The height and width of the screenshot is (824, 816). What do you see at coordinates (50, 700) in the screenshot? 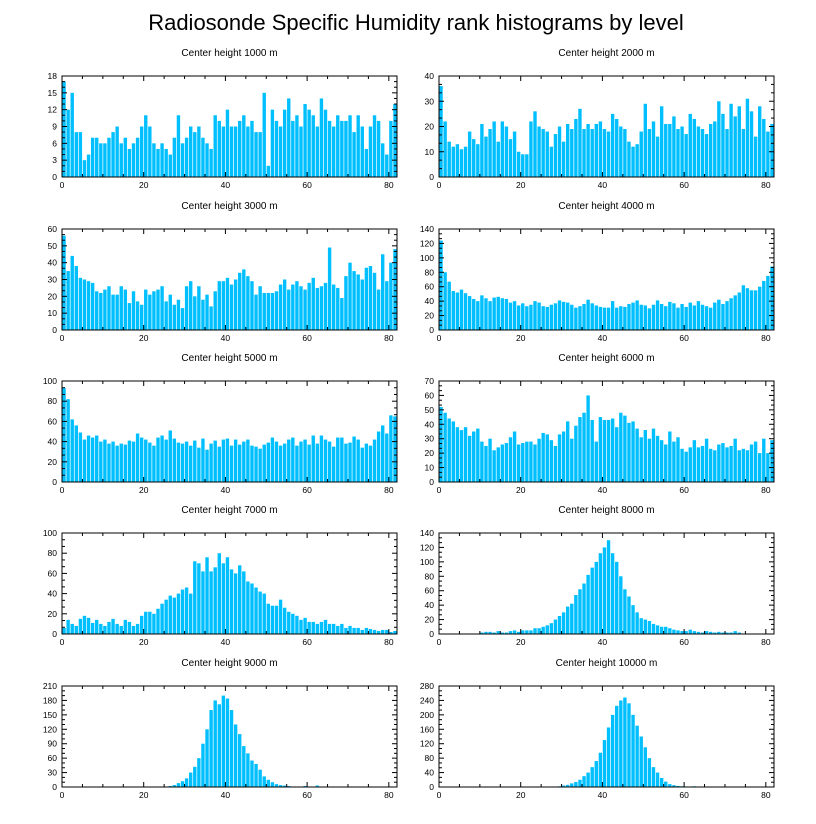
I see `y-tick-label: 180` at bounding box center [50, 700].